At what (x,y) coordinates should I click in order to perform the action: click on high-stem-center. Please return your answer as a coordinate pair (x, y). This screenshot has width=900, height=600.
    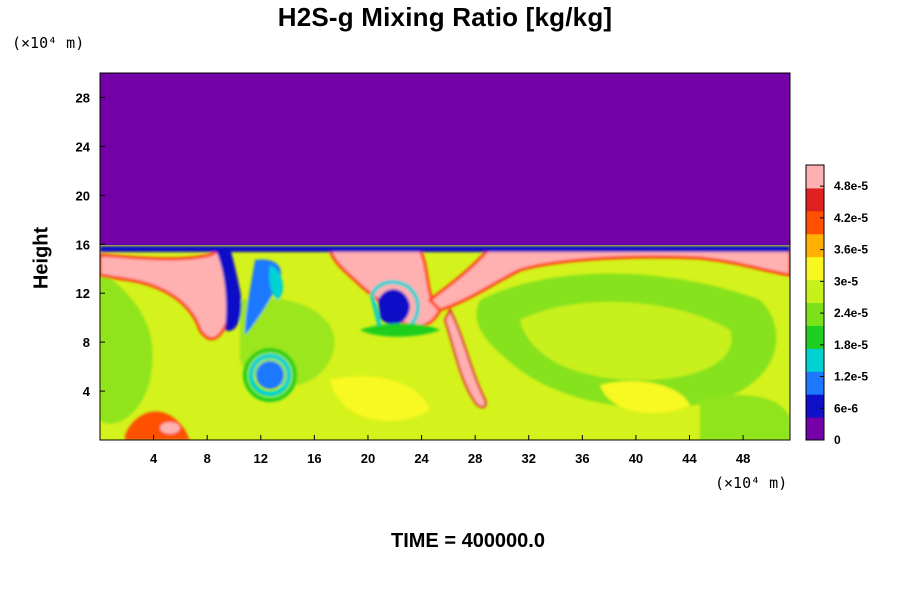
    Looking at the image, I should click on (465, 357).